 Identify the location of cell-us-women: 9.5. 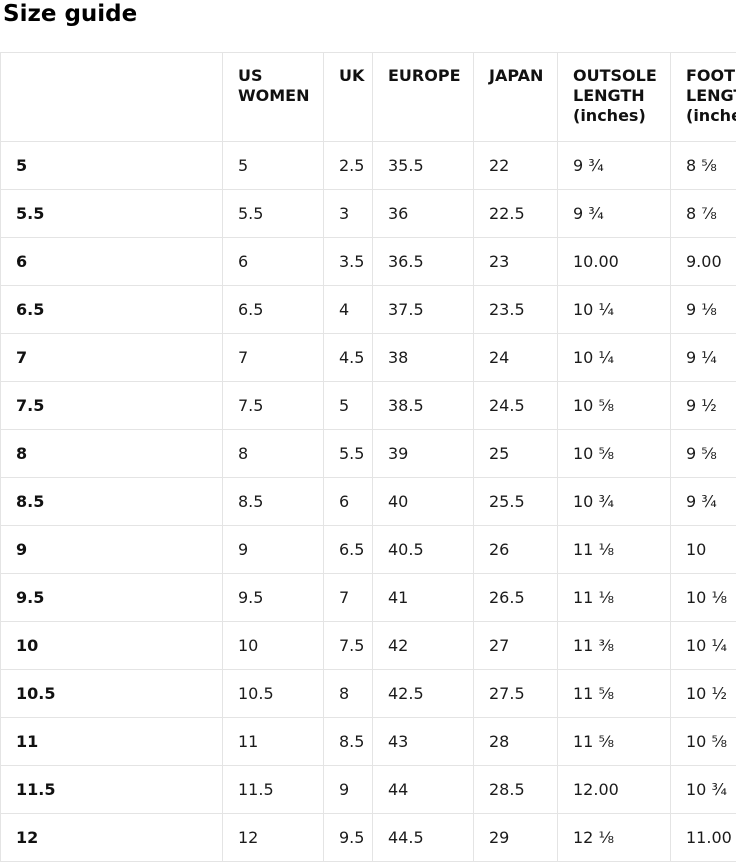
(273, 597).